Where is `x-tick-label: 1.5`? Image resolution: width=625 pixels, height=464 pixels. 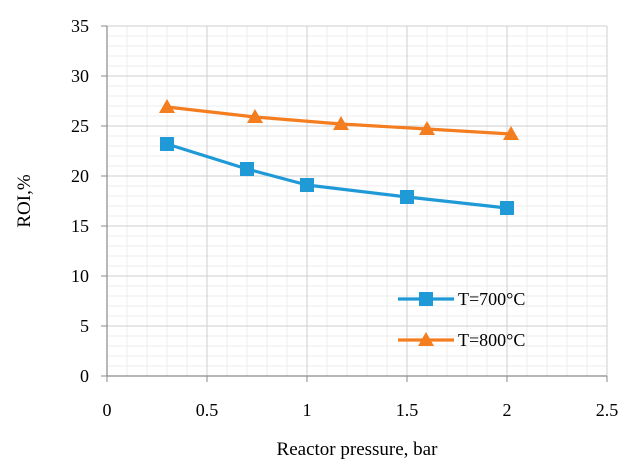 x-tick-label: 1.5 is located at coordinates (407, 410).